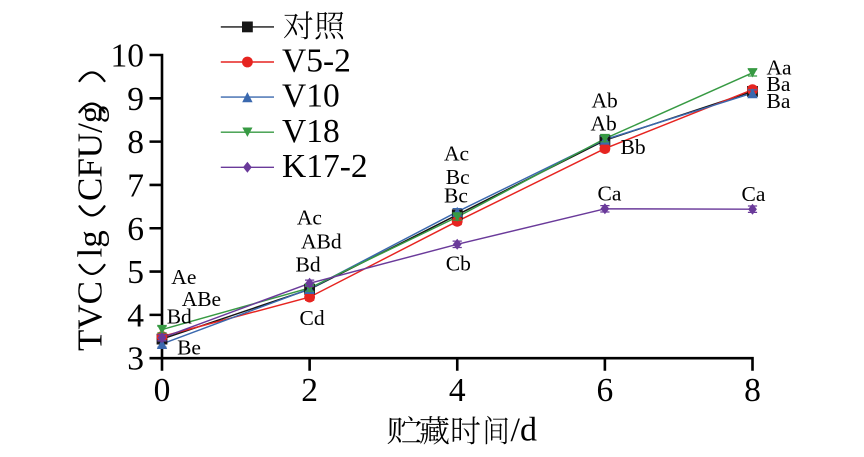 Image resolution: width=864 pixels, height=457 pixels. Describe the element at coordinates (201, 299) in the screenshot. I see `svg-text: ABe` at that location.